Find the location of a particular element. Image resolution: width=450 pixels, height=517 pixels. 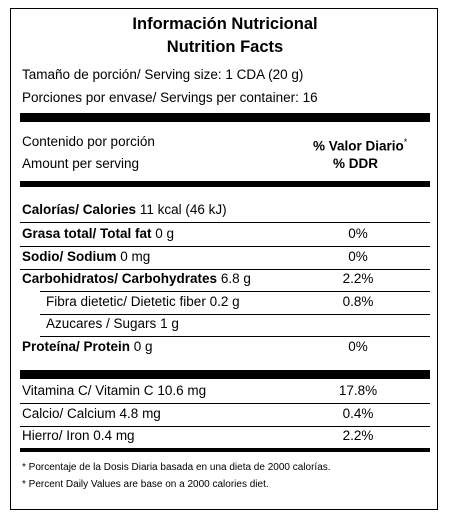

nutrient-row: Calcio/ Calcium 4.8 mg is located at coordinates (91, 414).